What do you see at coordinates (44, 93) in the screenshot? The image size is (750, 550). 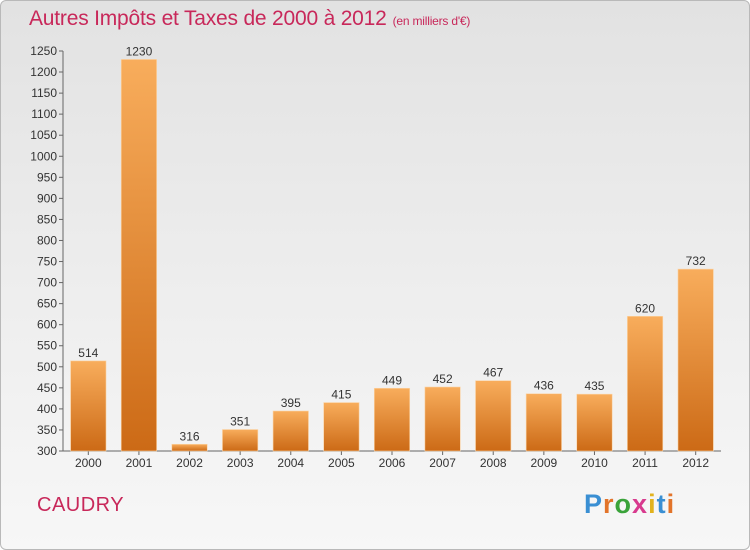 I see `y-tick-label: 1150` at bounding box center [44, 93].